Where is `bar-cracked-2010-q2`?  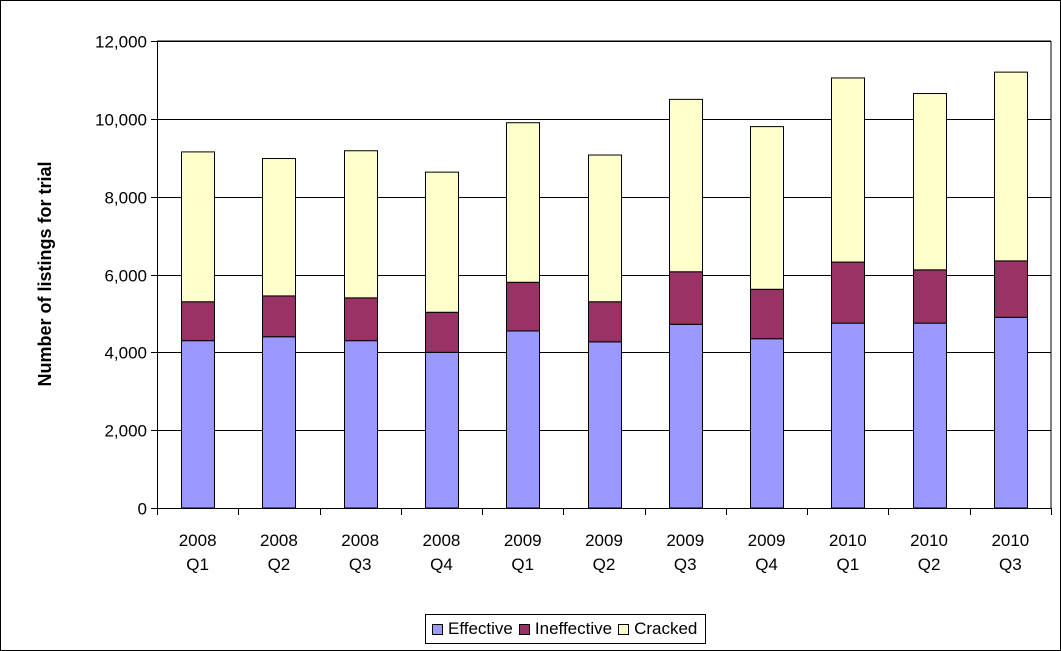 bar-cracked-2010-q2 is located at coordinates (930, 182).